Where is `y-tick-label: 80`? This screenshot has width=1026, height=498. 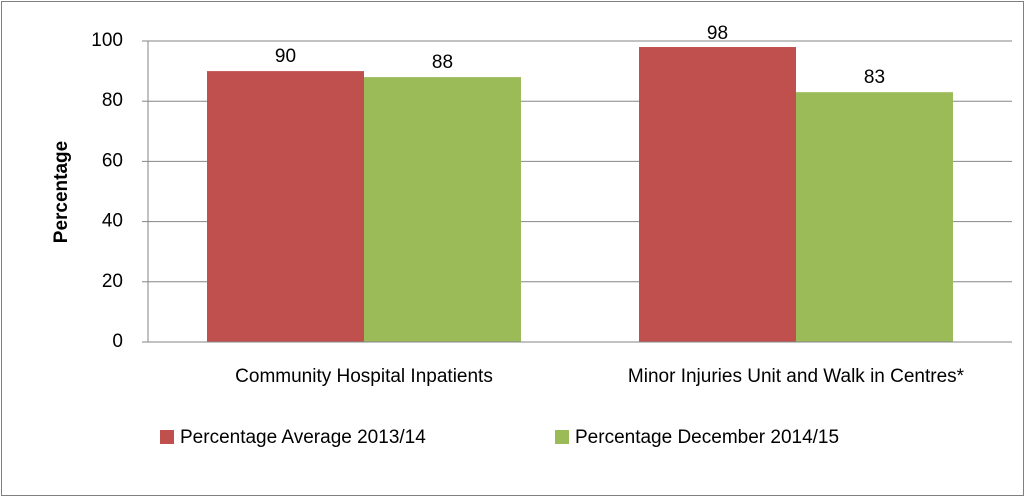 y-tick-label: 80 is located at coordinates (112, 100).